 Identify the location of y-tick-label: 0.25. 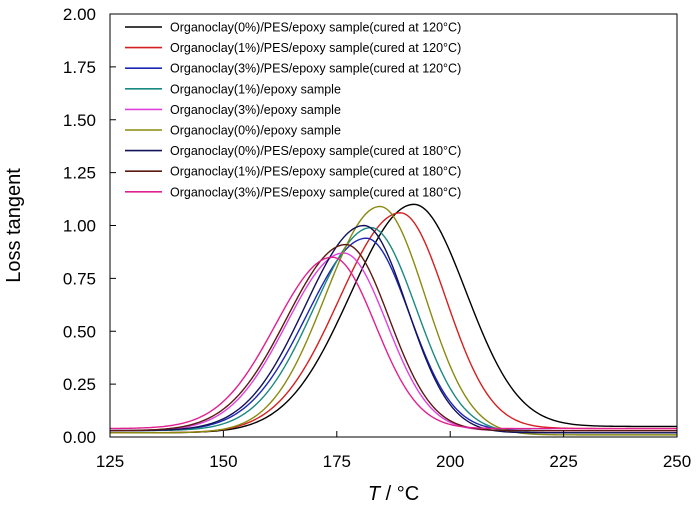
(79, 384).